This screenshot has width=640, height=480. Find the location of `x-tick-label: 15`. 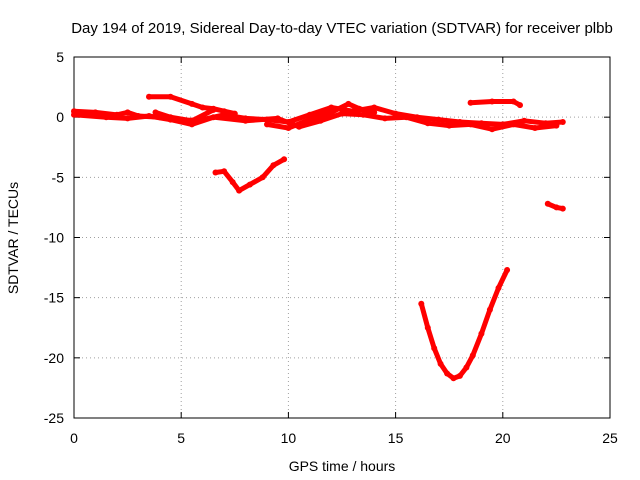

x-tick-label: 15 is located at coordinates (396, 438).